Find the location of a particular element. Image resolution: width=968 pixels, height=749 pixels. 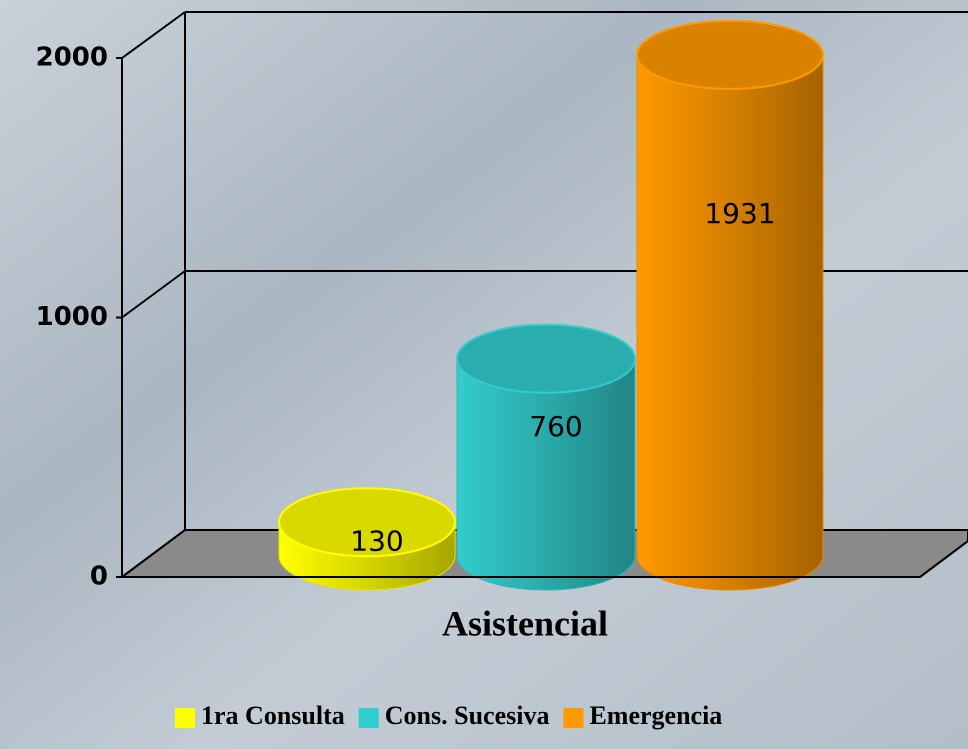

legend-label: Emergencia is located at coordinates (655, 715).